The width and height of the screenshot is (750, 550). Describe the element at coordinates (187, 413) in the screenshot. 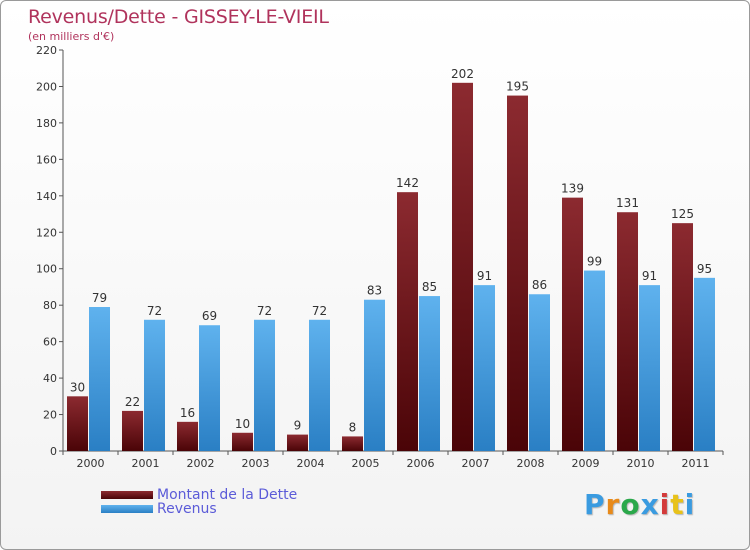

I see `value-label-debt: 16` at that location.